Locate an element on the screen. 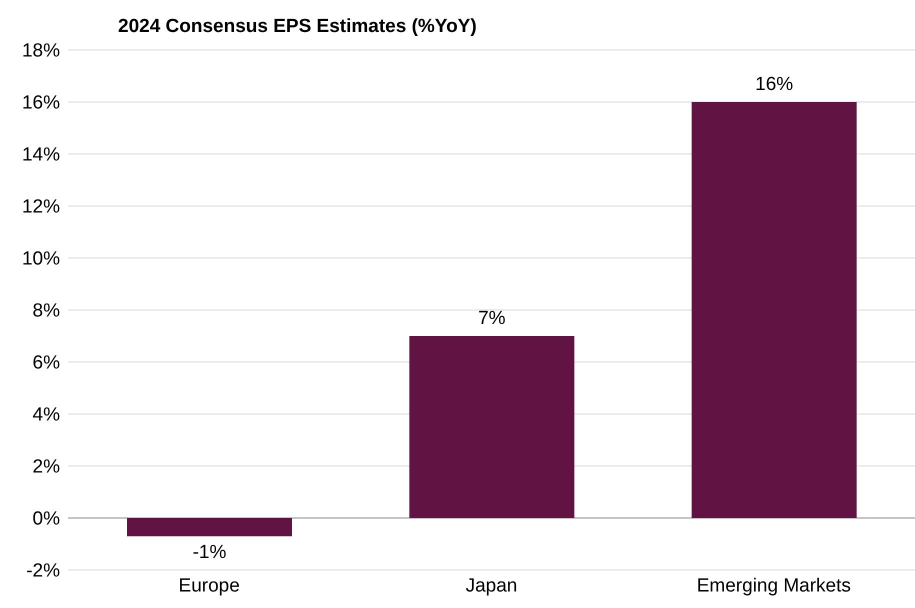 This screenshot has height=608, width=915. y-tick-label: 14% is located at coordinates (41, 155).